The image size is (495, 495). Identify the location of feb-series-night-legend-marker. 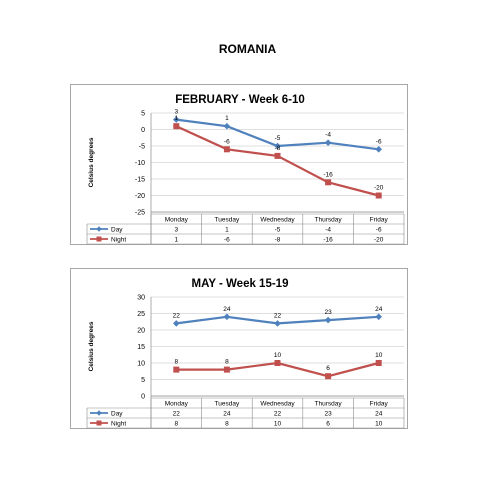
(99, 239).